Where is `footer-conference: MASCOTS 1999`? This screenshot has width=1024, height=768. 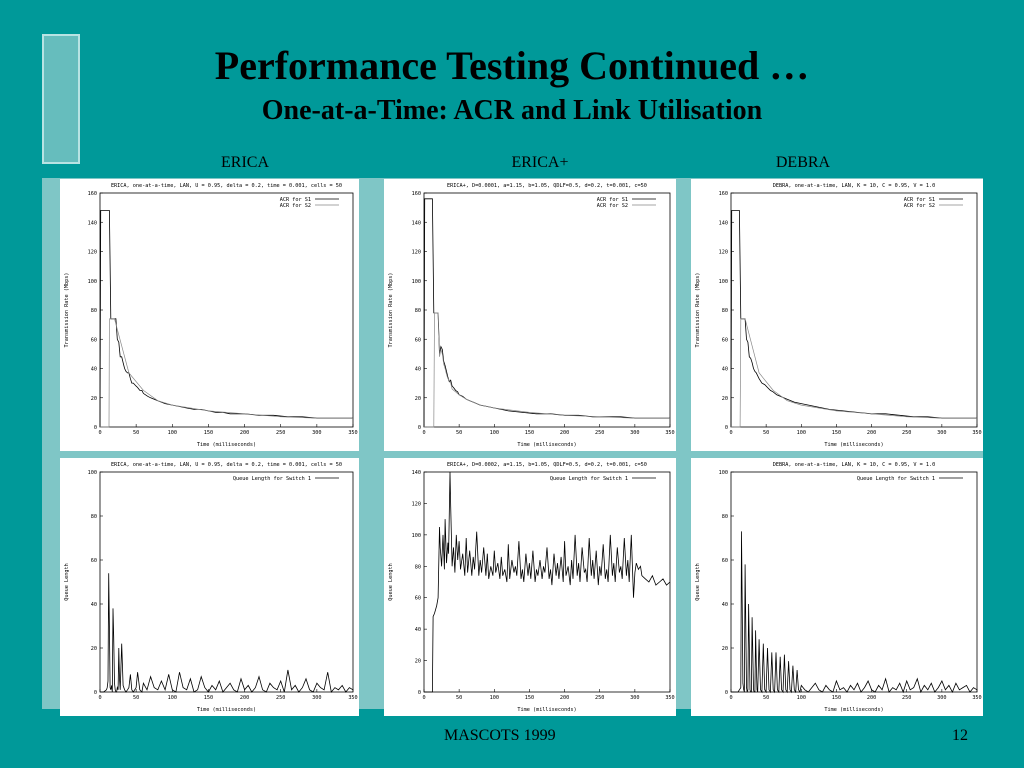
footer-conference: MASCOTS 1999 is located at coordinates (500, 735).